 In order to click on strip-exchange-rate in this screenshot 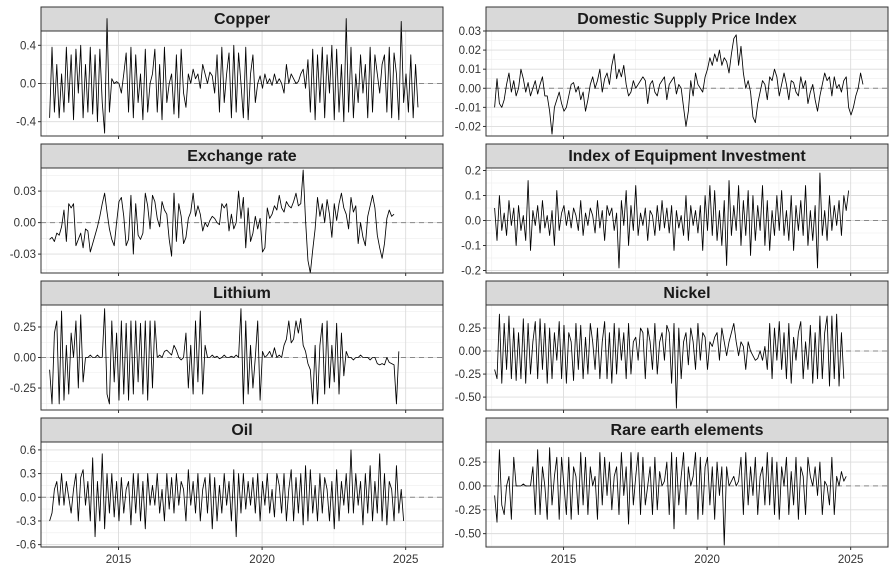, I will do `click(242, 156)`.